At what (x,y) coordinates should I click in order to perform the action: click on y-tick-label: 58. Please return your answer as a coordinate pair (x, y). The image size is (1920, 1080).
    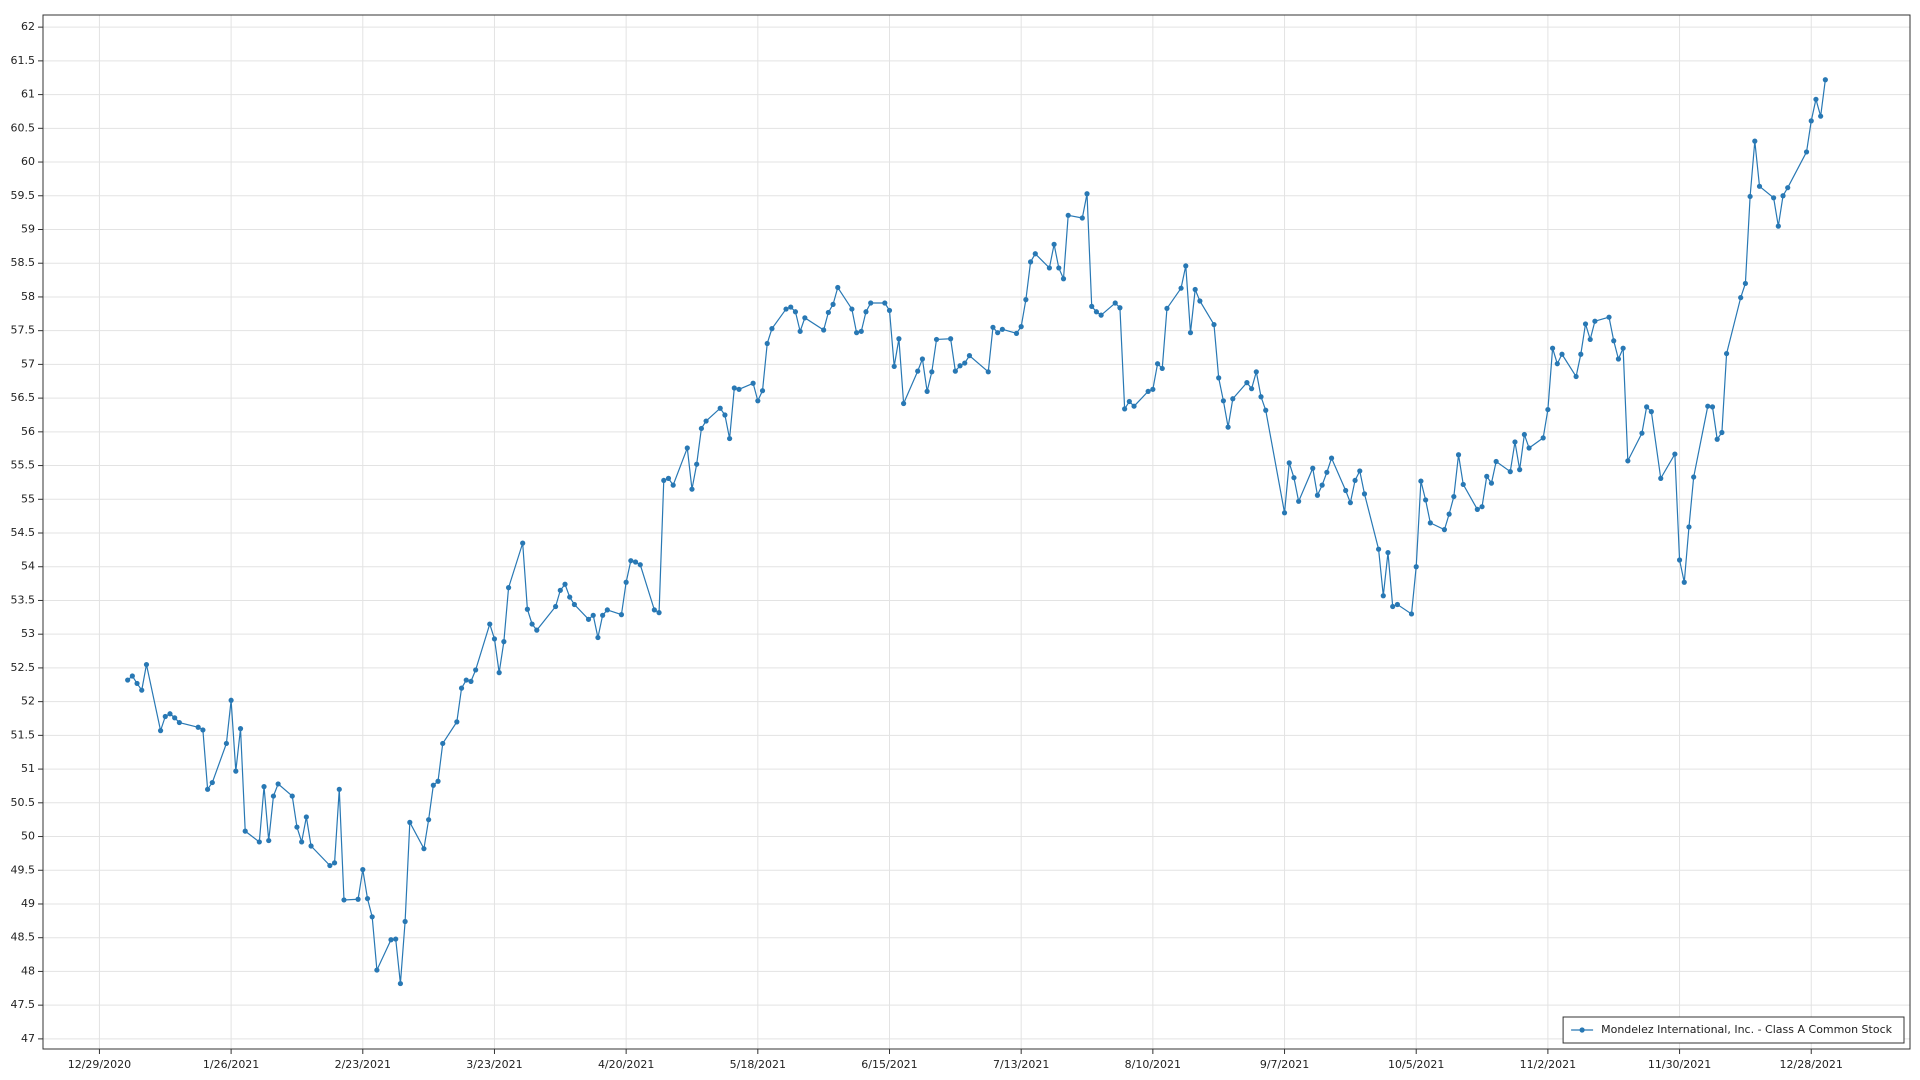
    Looking at the image, I should click on (28, 296).